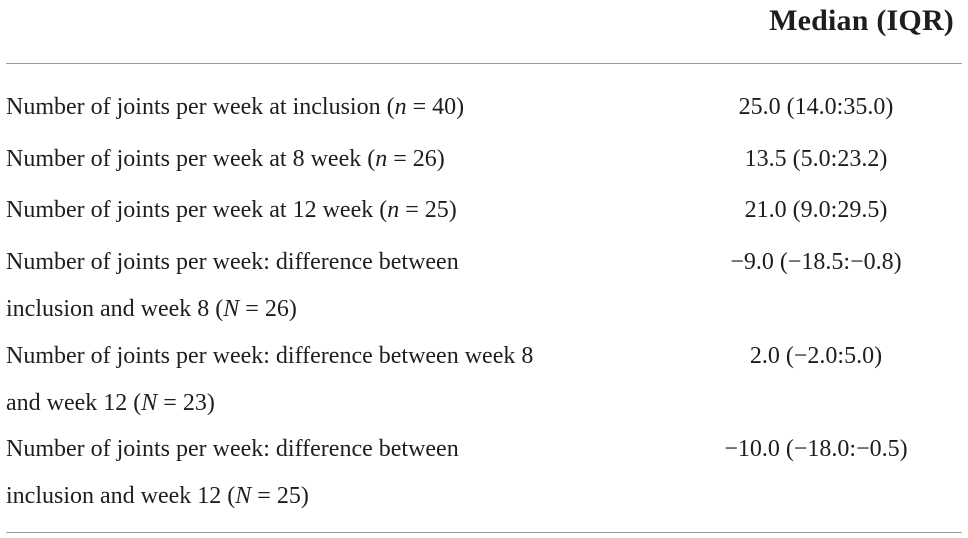 The height and width of the screenshot is (538, 968). I want to click on footer-rule, so click(484, 532).